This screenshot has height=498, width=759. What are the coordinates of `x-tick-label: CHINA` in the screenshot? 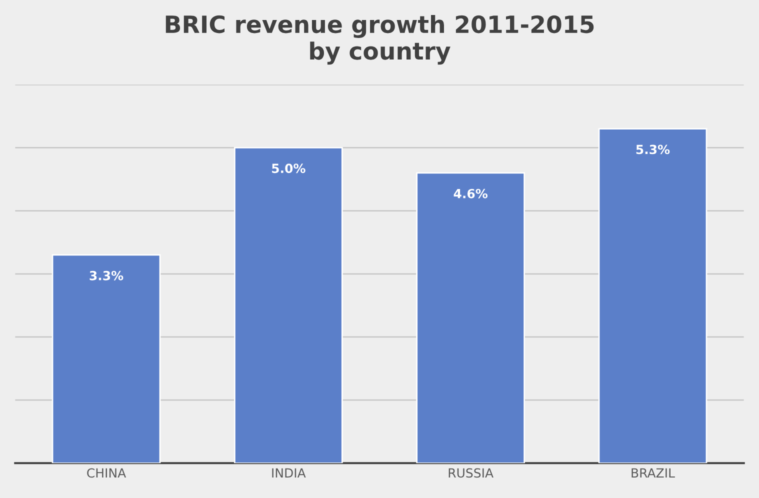 It's located at (106, 473).